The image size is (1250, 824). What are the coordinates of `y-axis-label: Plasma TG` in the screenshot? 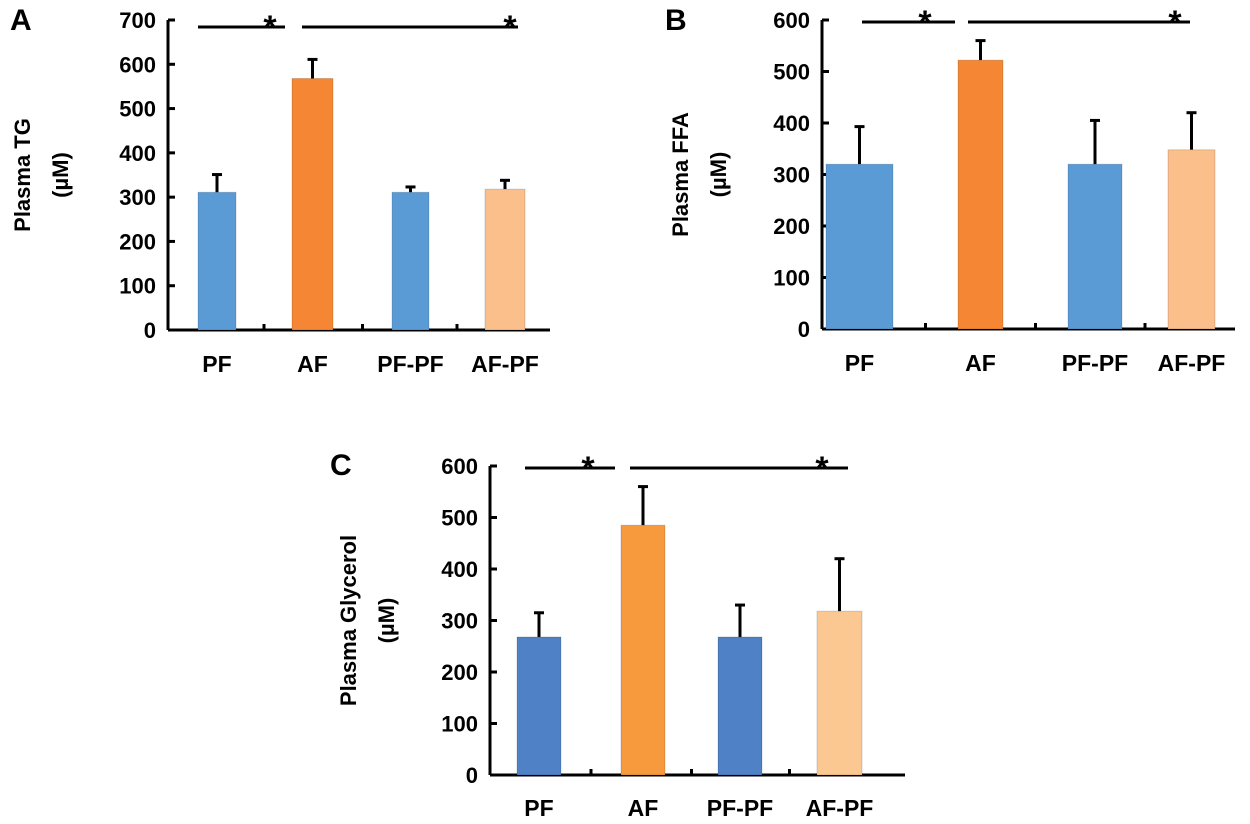 It's located at (22, 175).